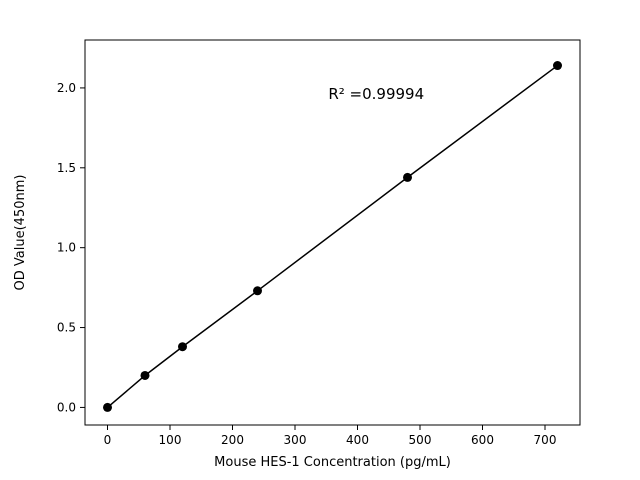 The height and width of the screenshot is (480, 640). Describe the element at coordinates (170, 440) in the screenshot. I see `x-tick-label: 100` at that location.